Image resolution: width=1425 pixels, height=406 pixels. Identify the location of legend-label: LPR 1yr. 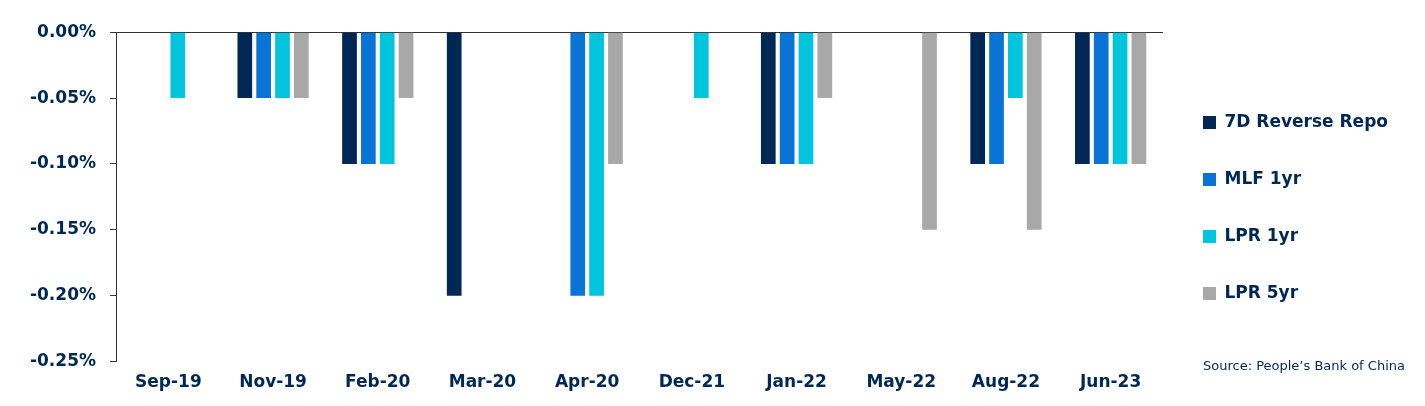
(1261, 234).